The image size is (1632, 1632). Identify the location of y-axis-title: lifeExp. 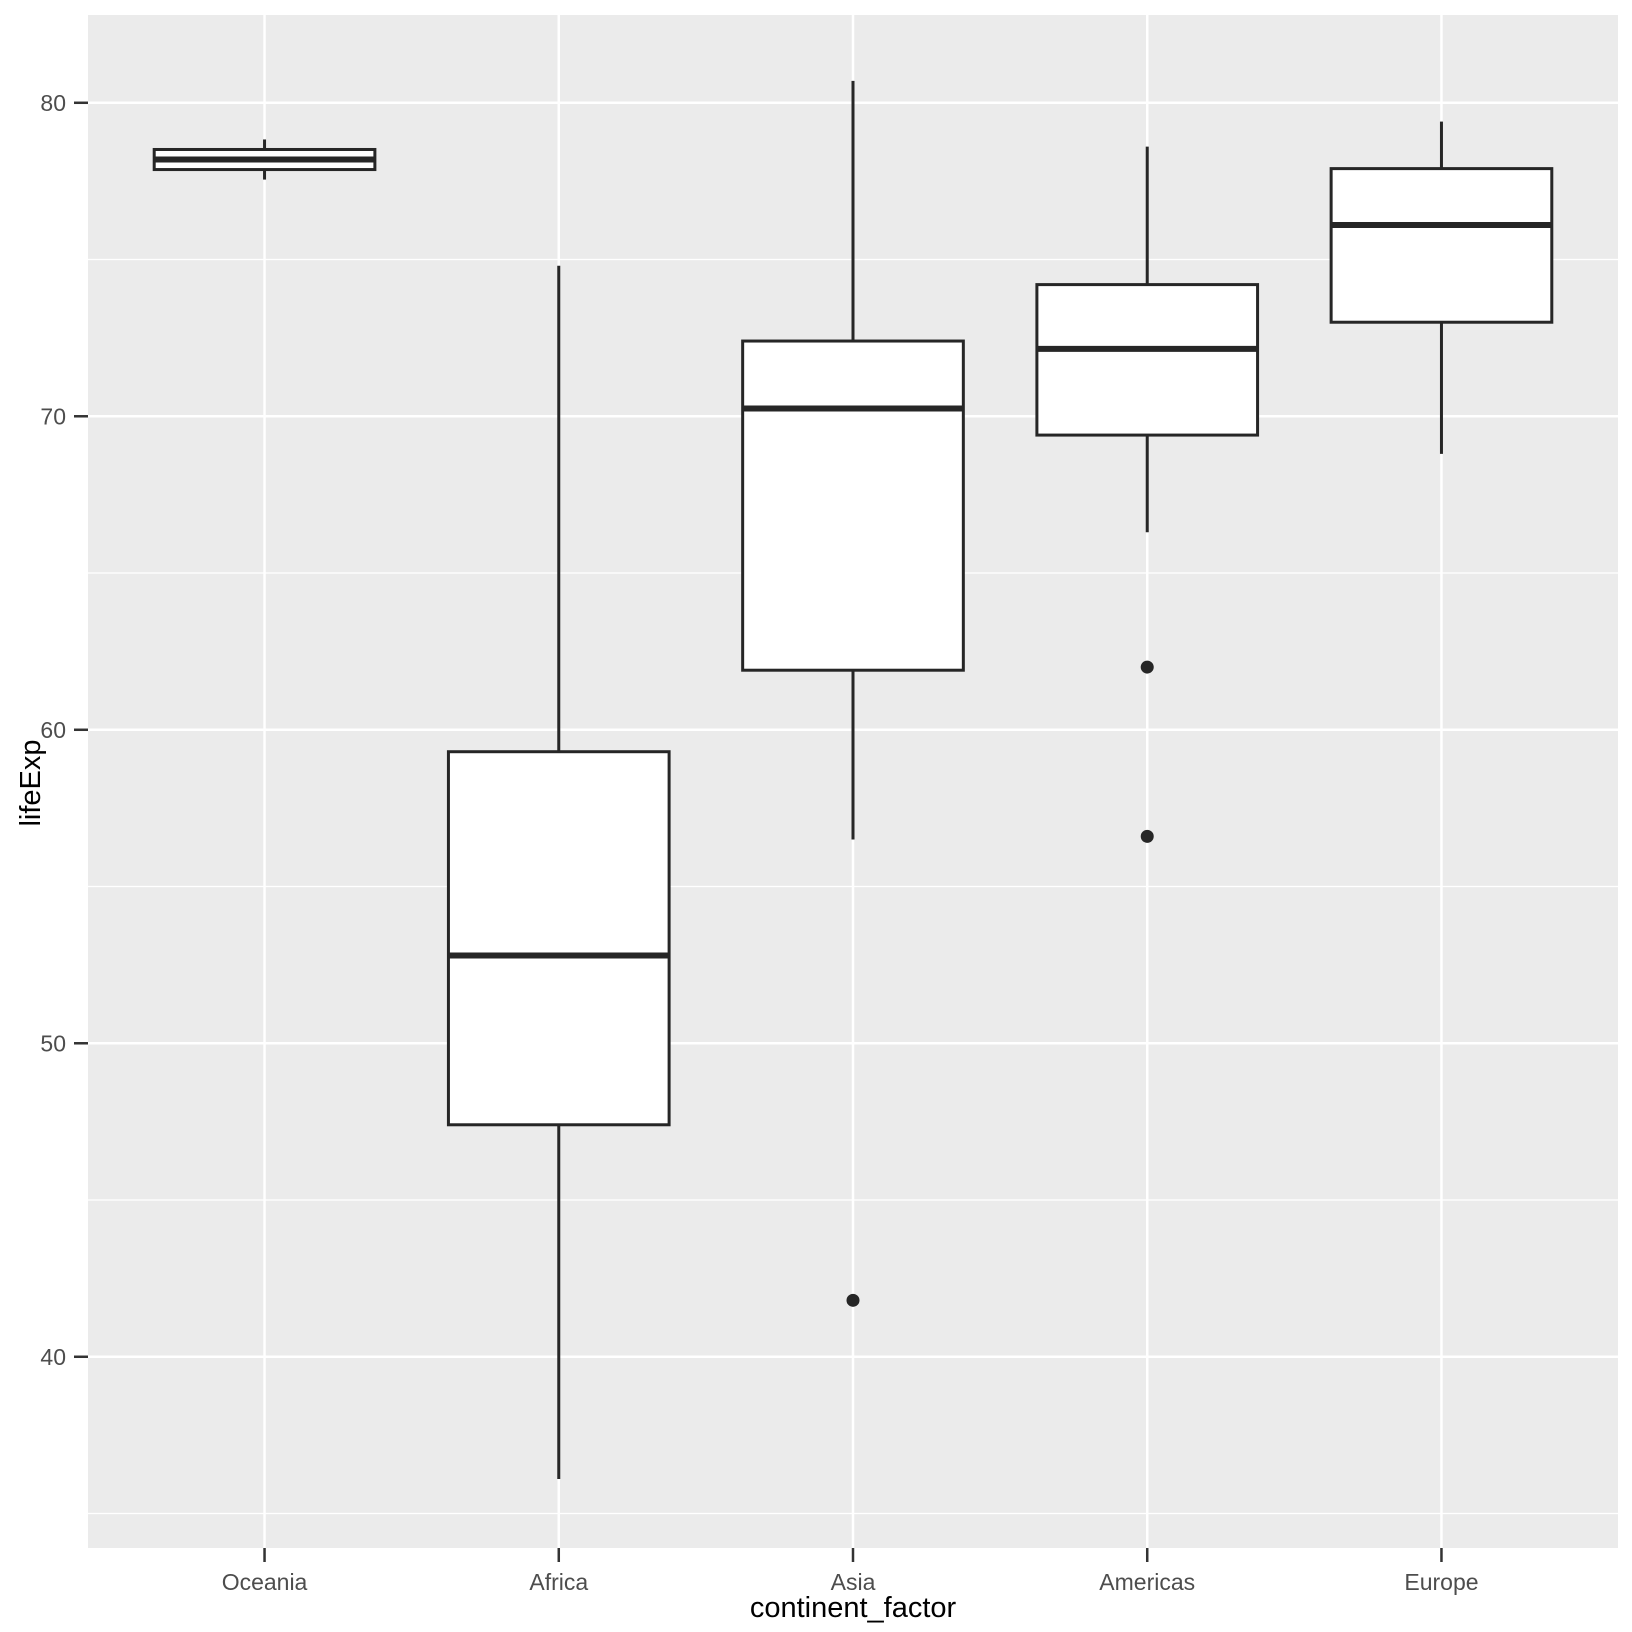
(31, 782).